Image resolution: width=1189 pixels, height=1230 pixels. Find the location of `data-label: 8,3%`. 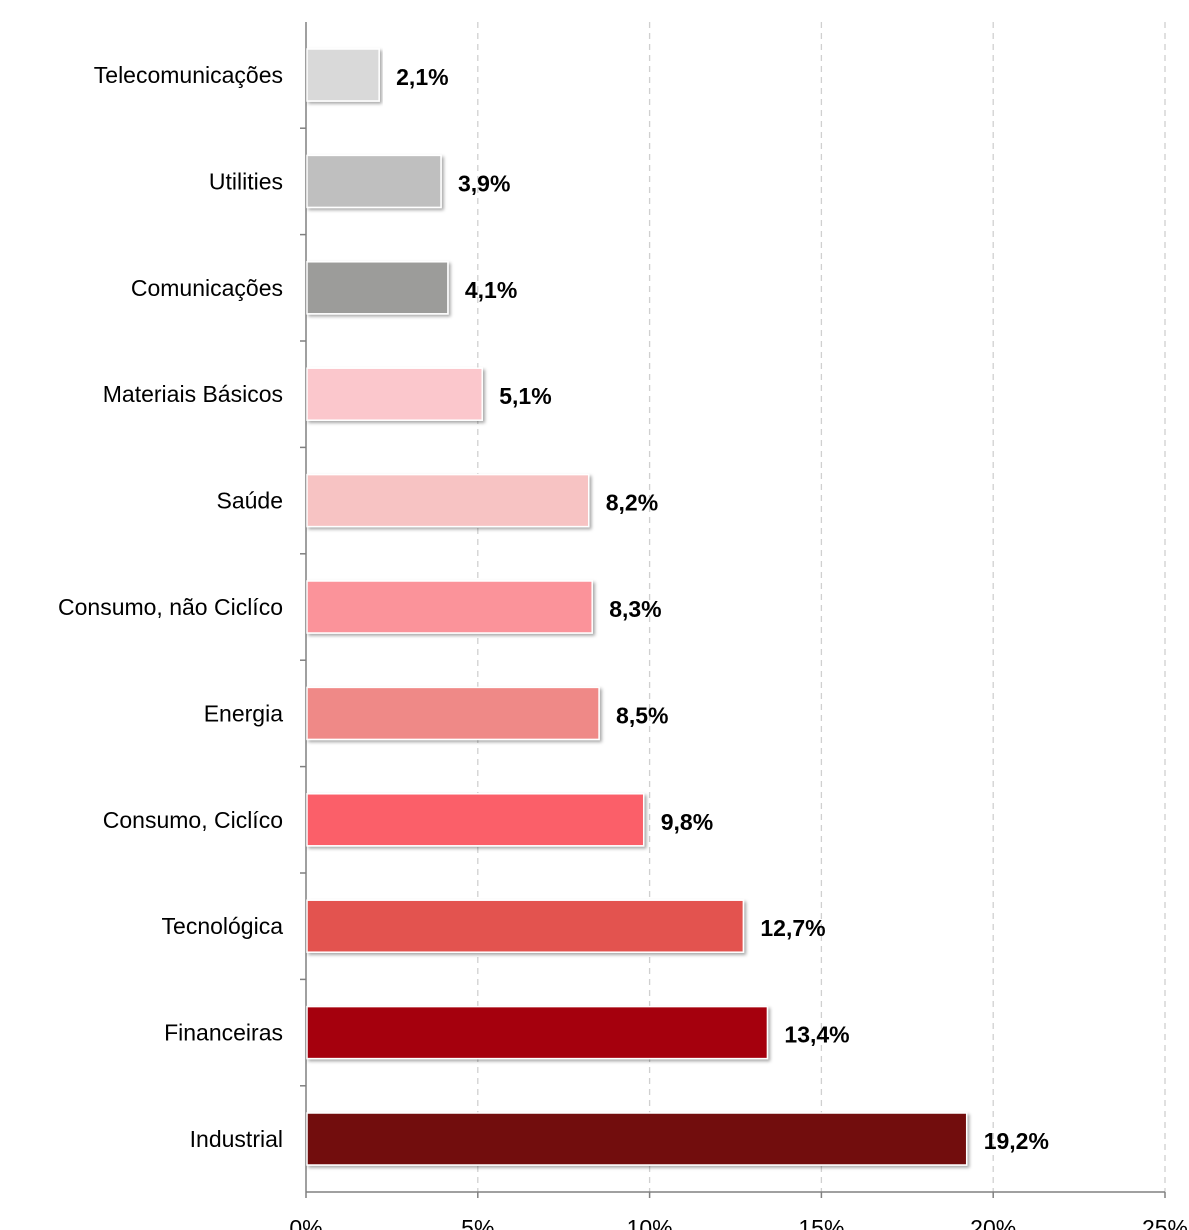

data-label: 8,3% is located at coordinates (635, 609).